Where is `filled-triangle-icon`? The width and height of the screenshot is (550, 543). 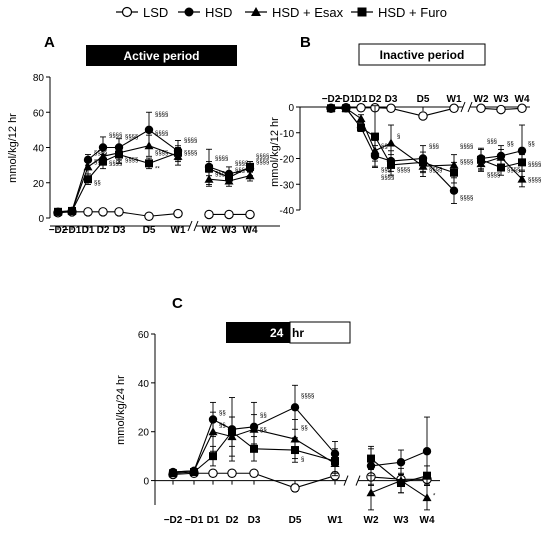 filled-triangle-icon is located at coordinates (256, 11).